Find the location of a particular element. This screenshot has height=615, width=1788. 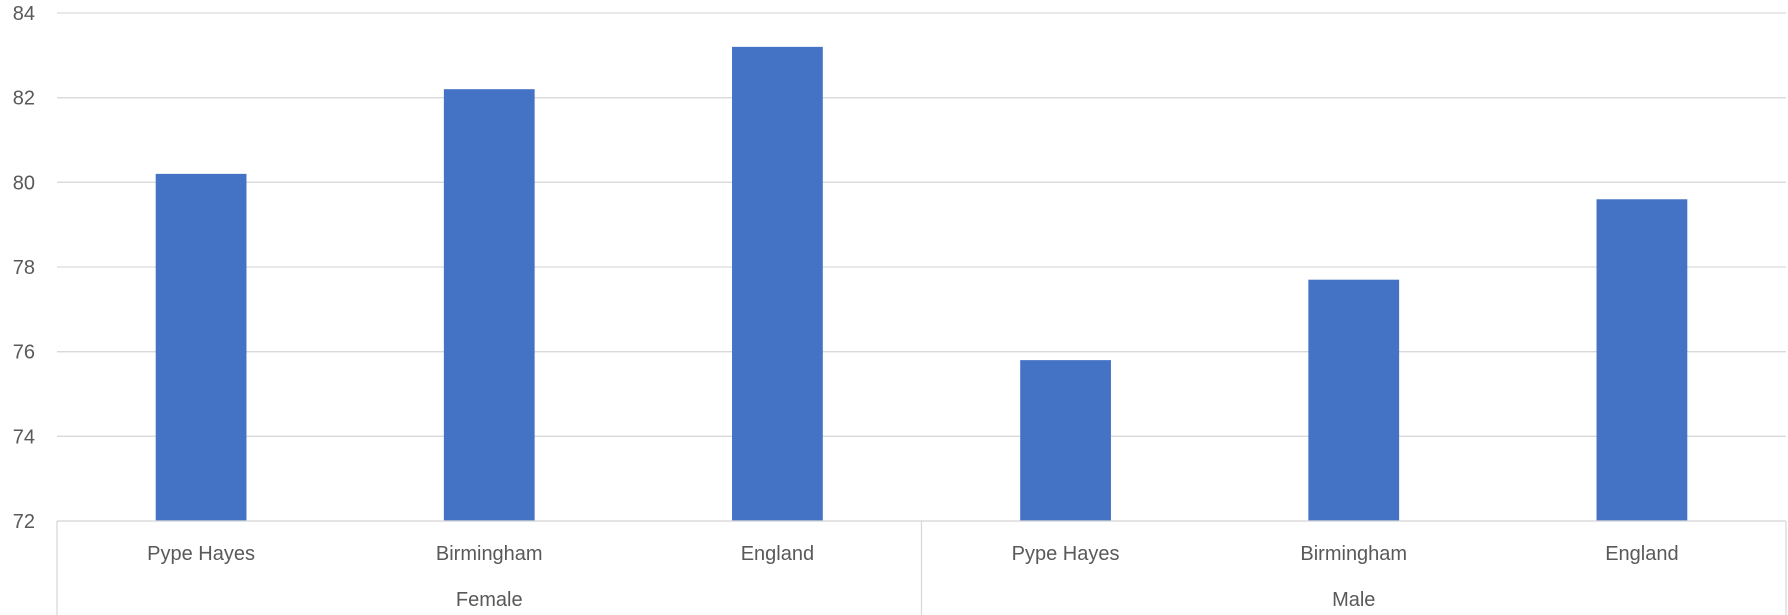

y-tick-label: 74 is located at coordinates (24, 437).